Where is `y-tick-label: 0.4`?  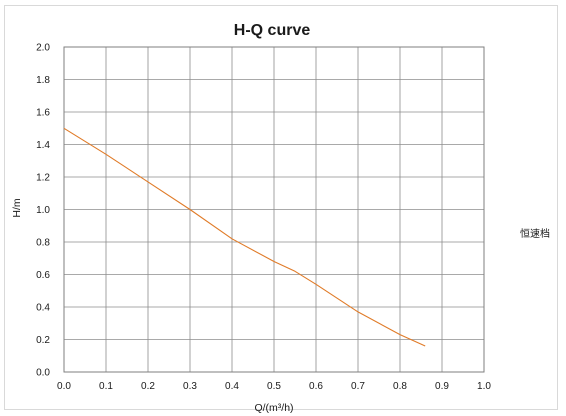
y-tick-label: 0.4 is located at coordinates (43, 308).